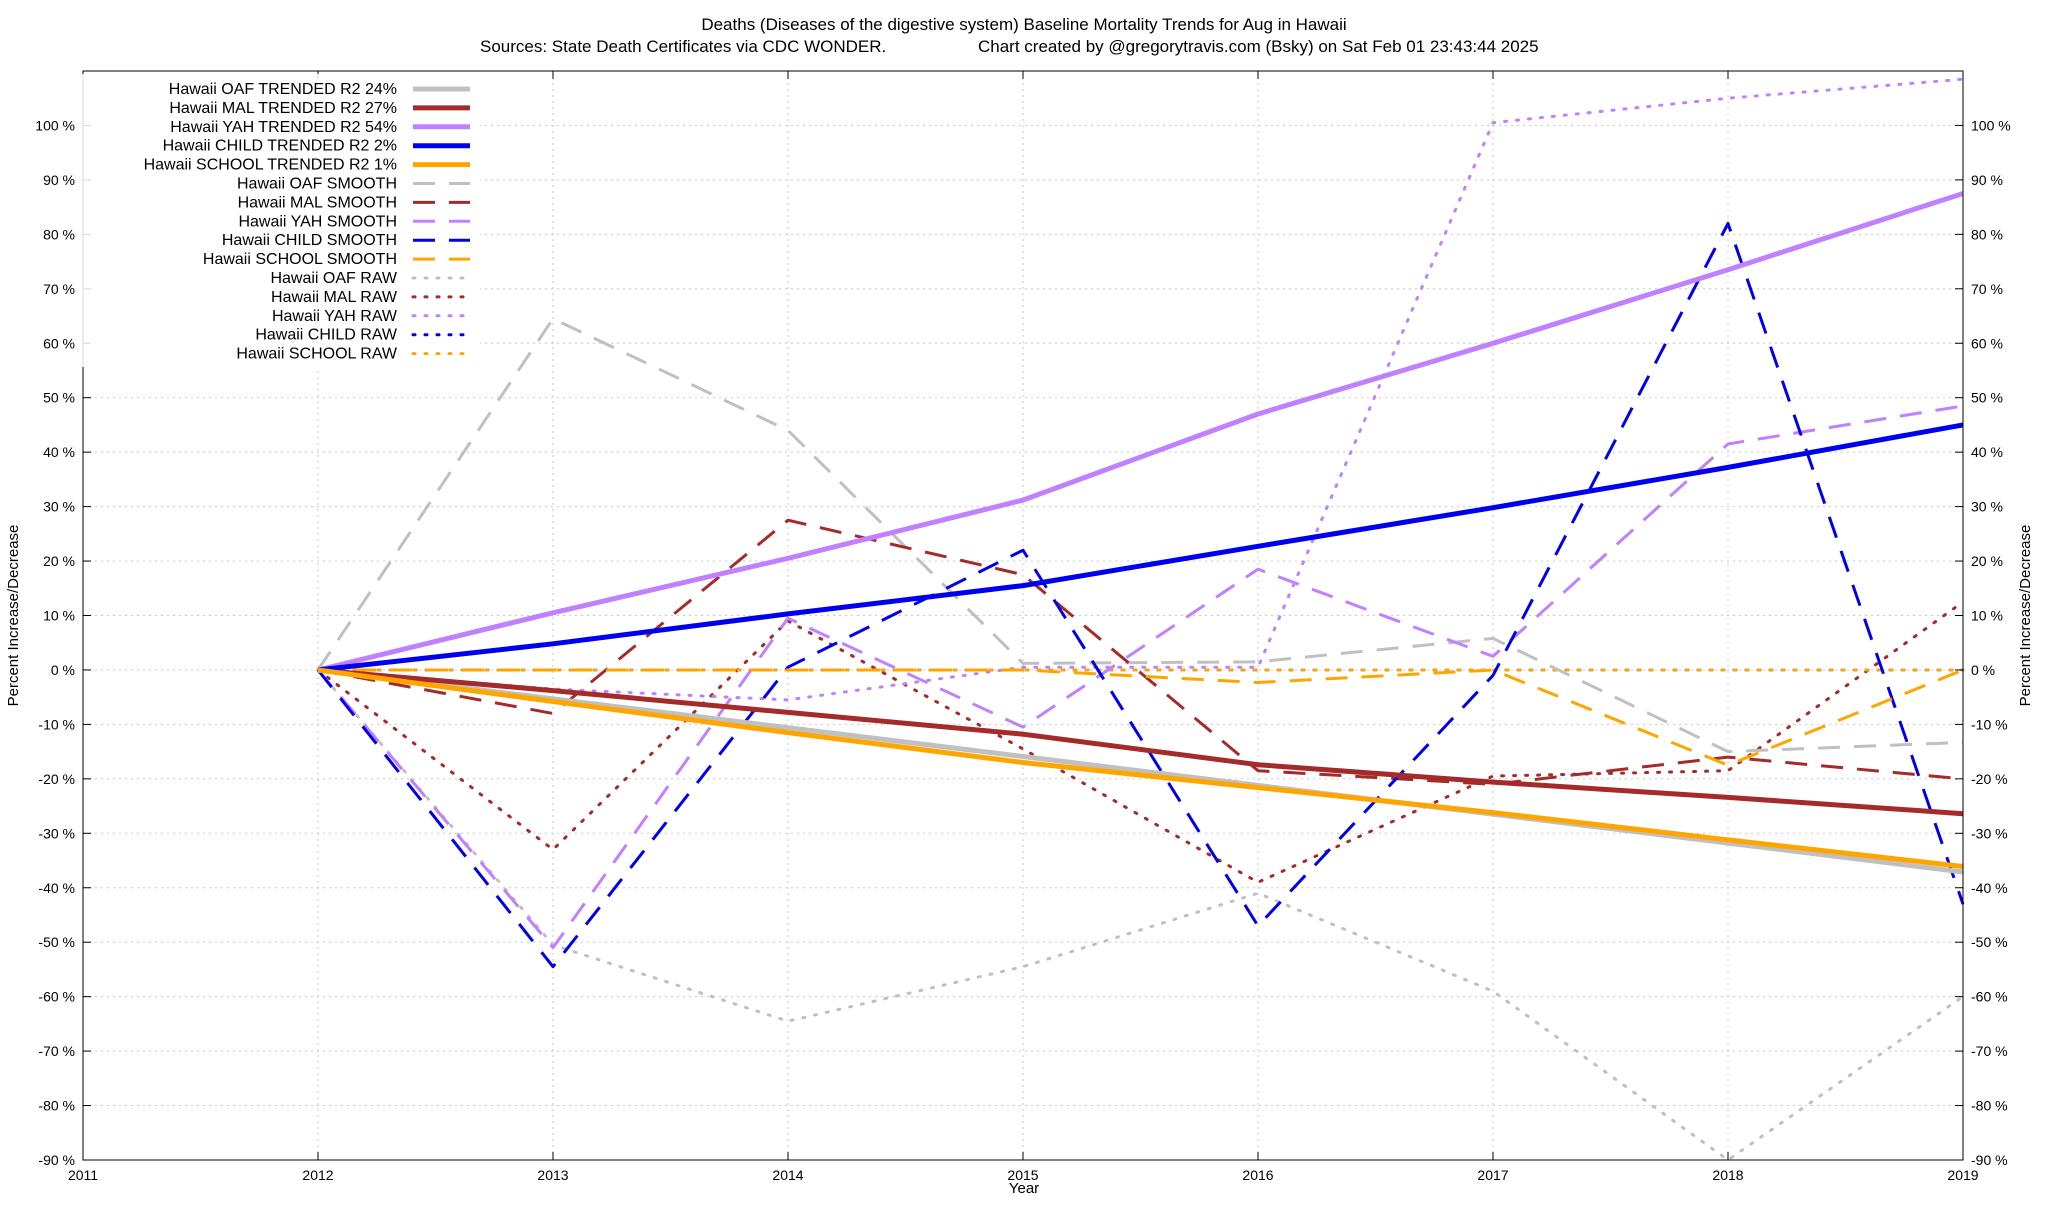 This screenshot has width=2048, height=1205. Describe the element at coordinates (56, 1051) in the screenshot. I see `y-tick-label-left: -70 %` at that location.